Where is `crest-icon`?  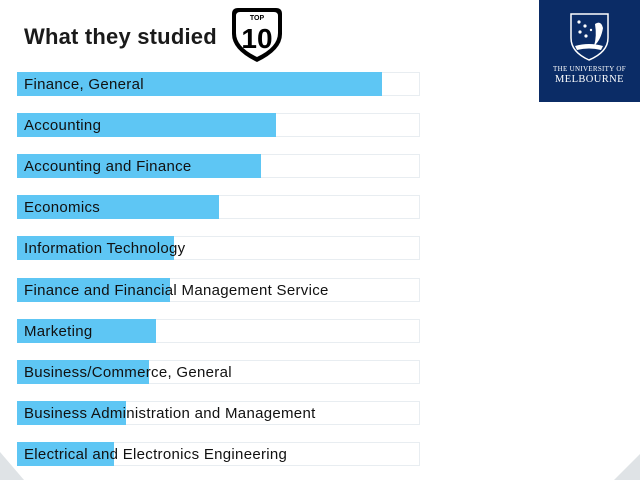 crest-icon is located at coordinates (589, 37).